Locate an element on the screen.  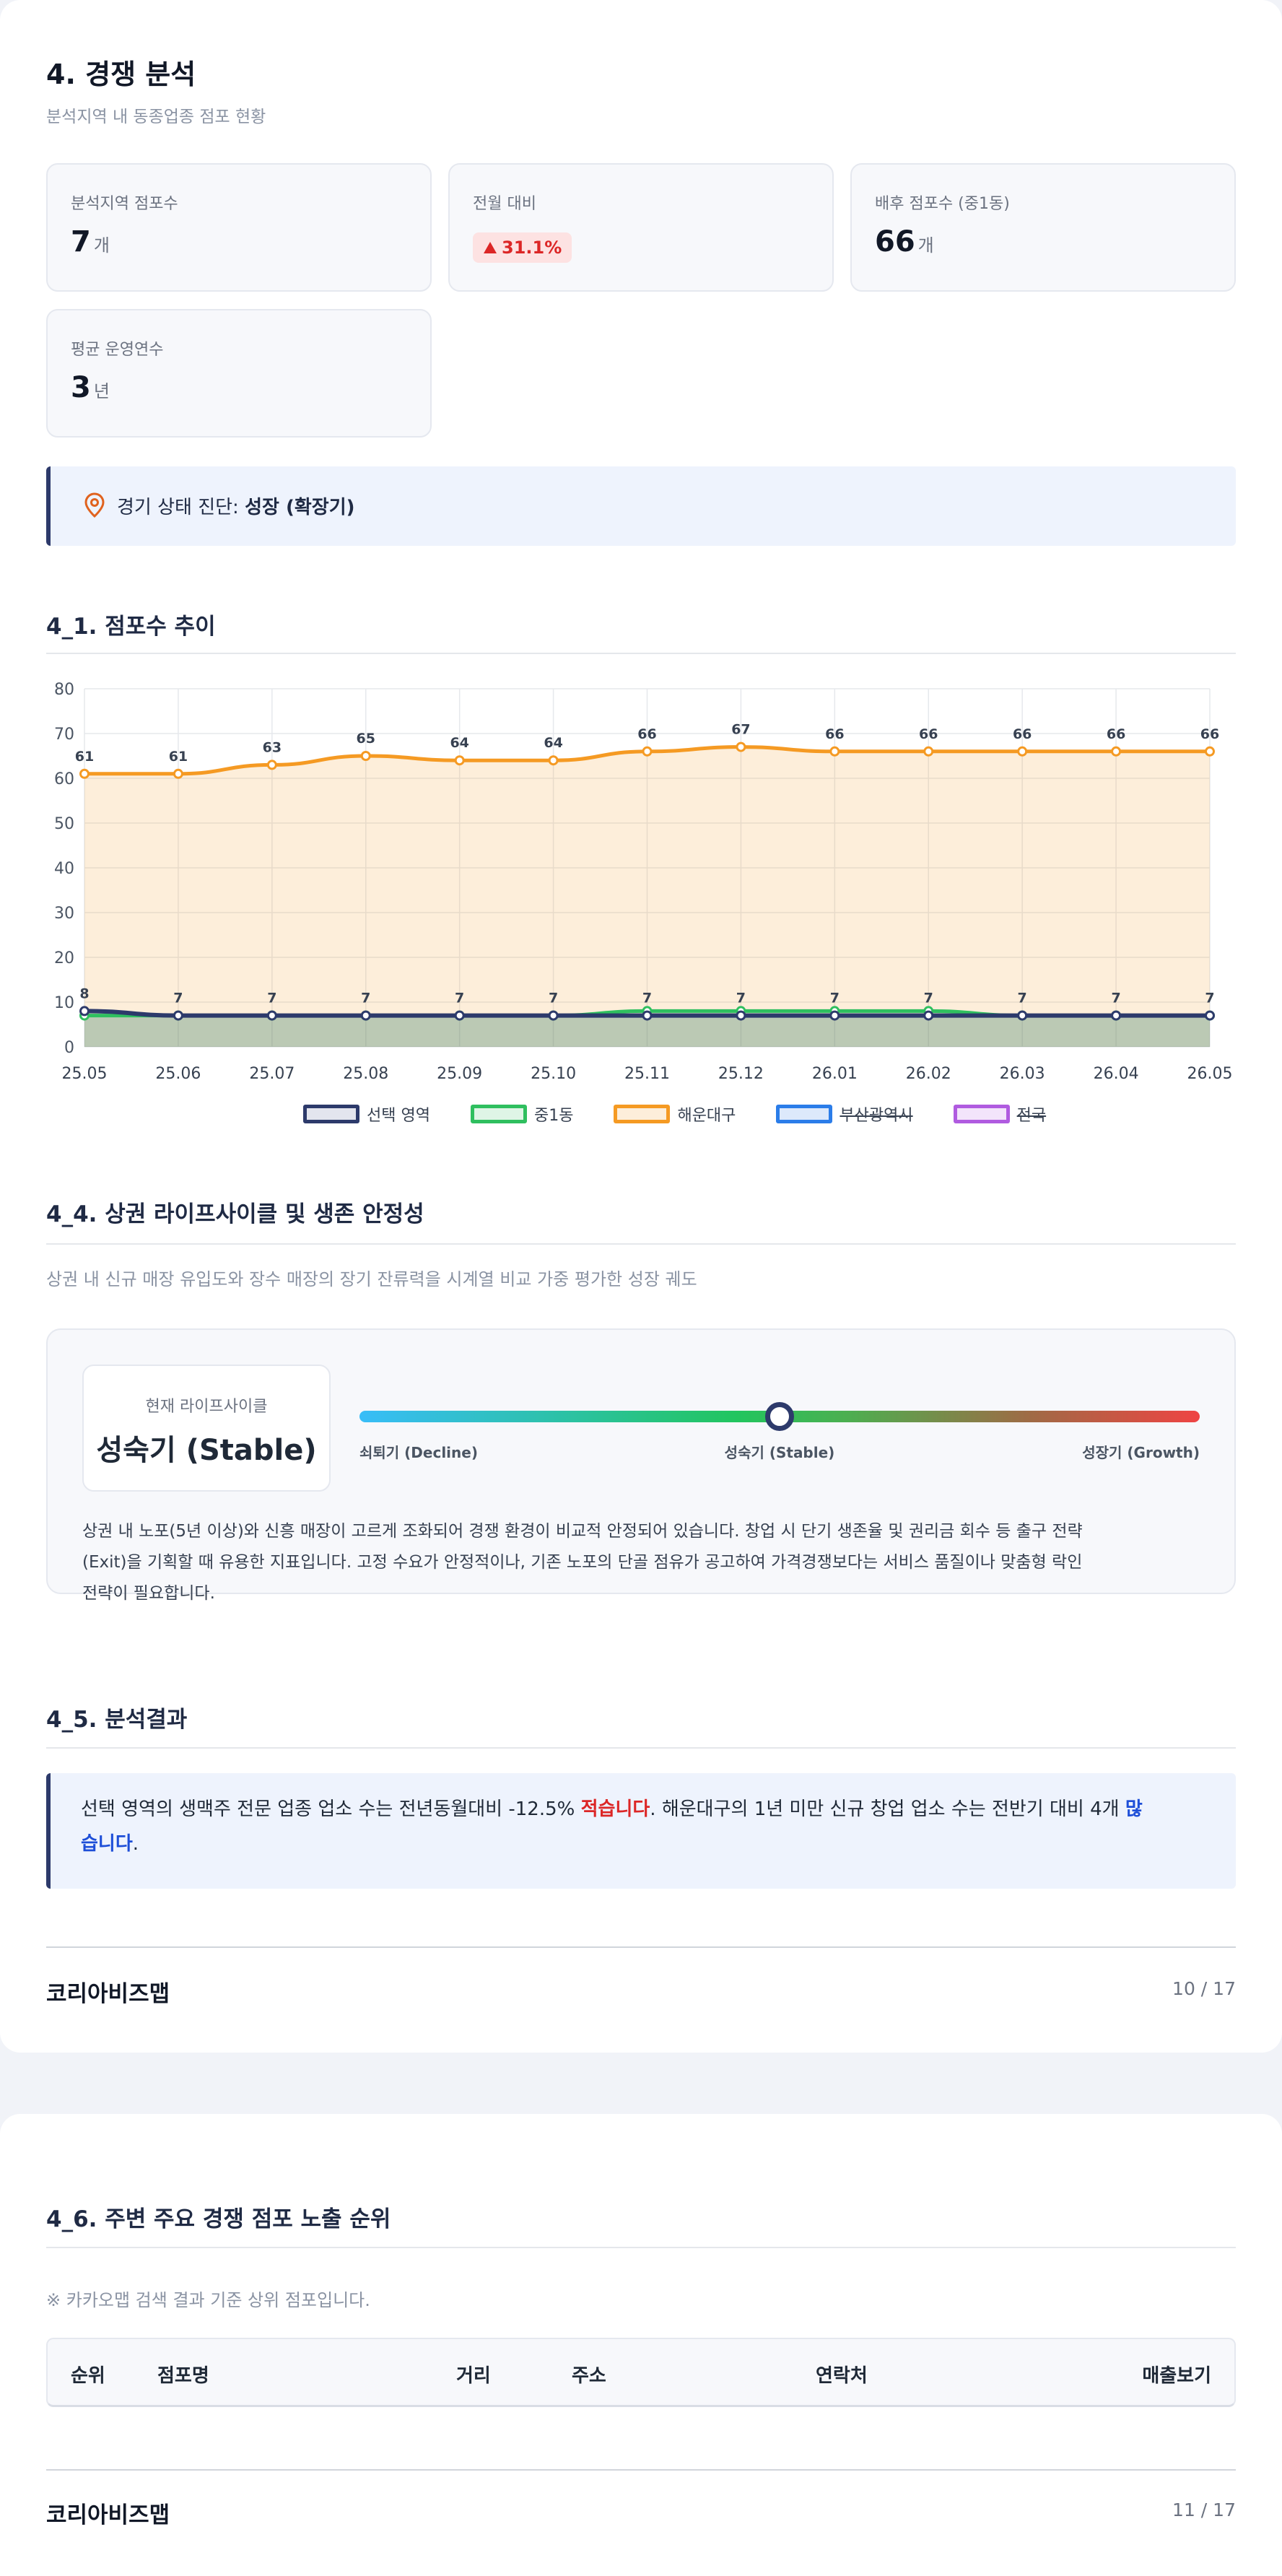
y-tick-label: 40 is located at coordinates (64, 869).